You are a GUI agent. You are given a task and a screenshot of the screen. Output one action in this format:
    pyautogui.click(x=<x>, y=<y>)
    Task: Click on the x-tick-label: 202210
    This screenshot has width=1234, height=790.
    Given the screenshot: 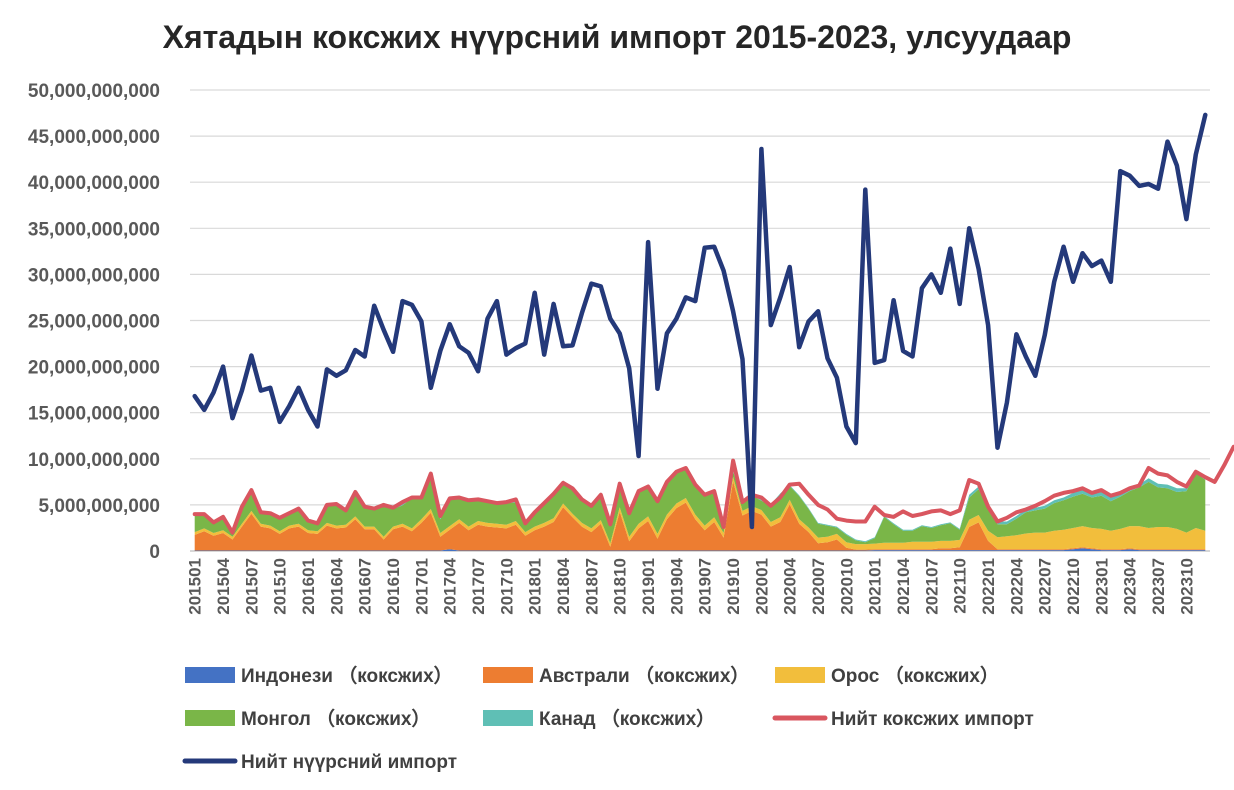 What is the action you would take?
    pyautogui.click(x=1073, y=586)
    